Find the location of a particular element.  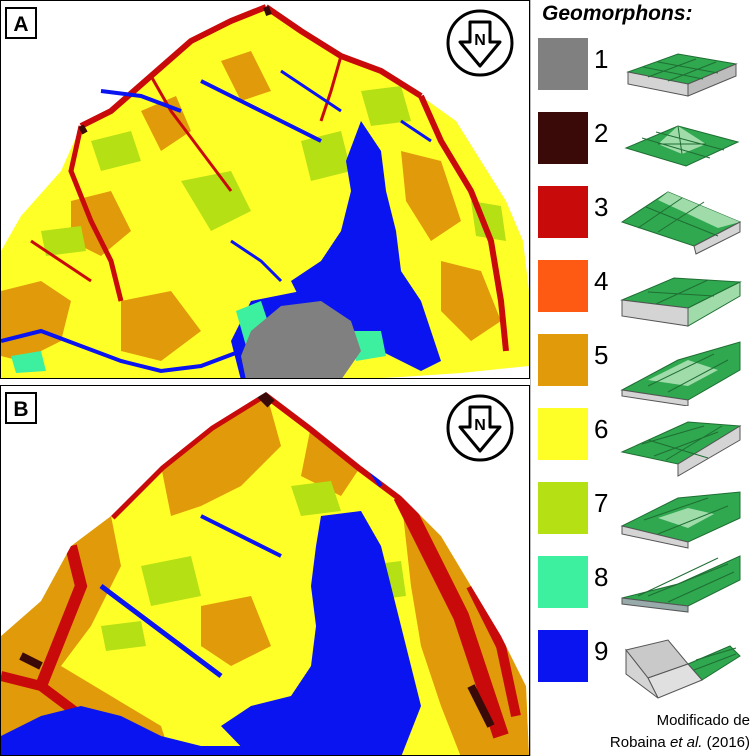

credit-author: Robaina is located at coordinates (639, 742).